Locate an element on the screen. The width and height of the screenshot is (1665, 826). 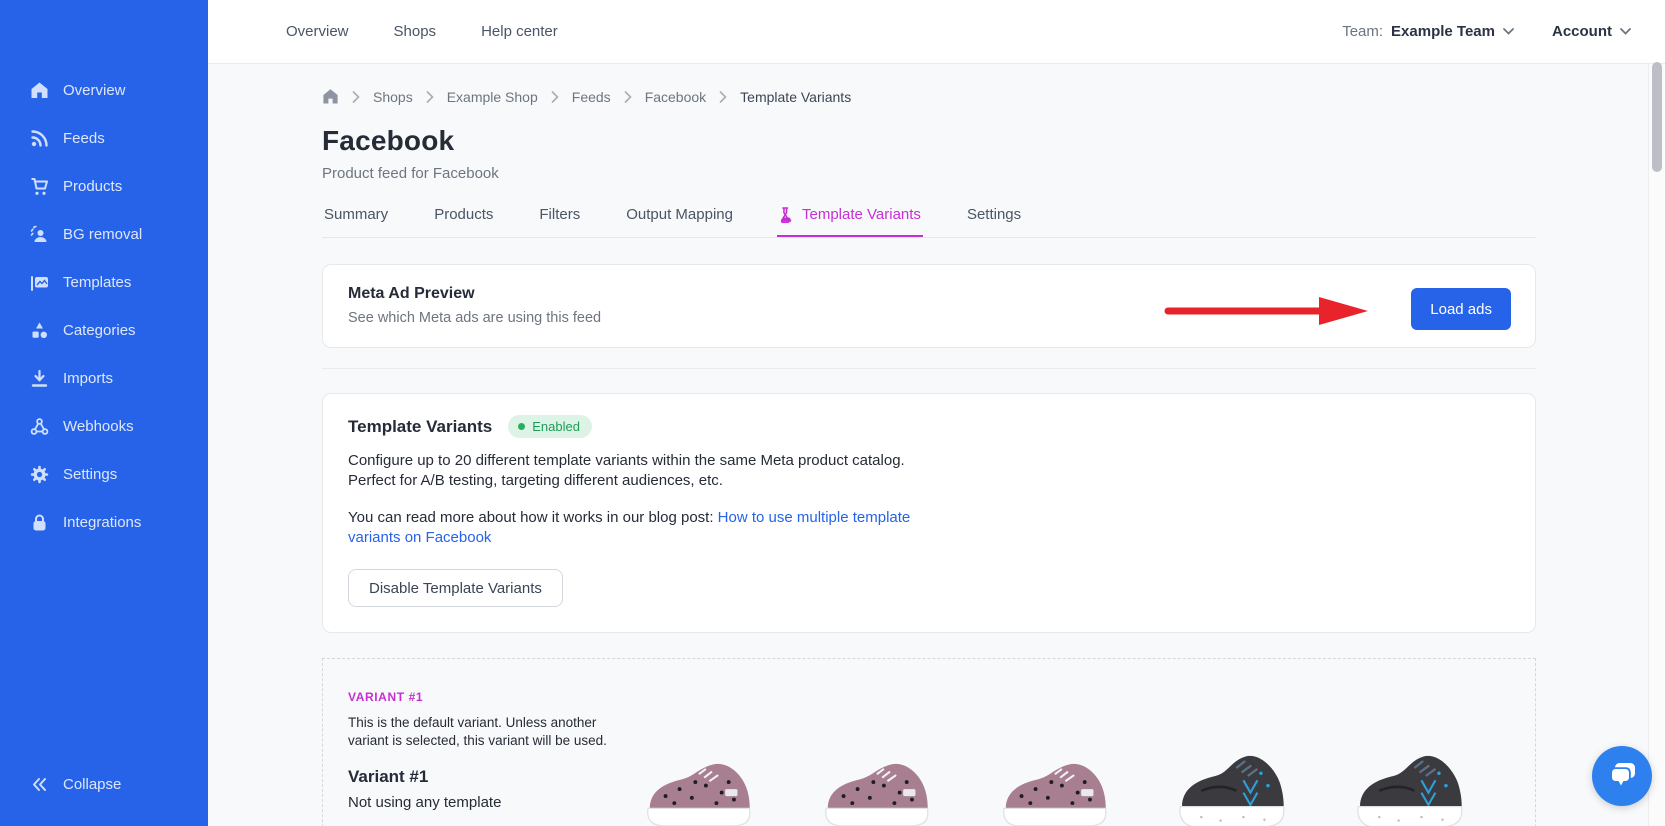
lock-icon is located at coordinates (39, 522).